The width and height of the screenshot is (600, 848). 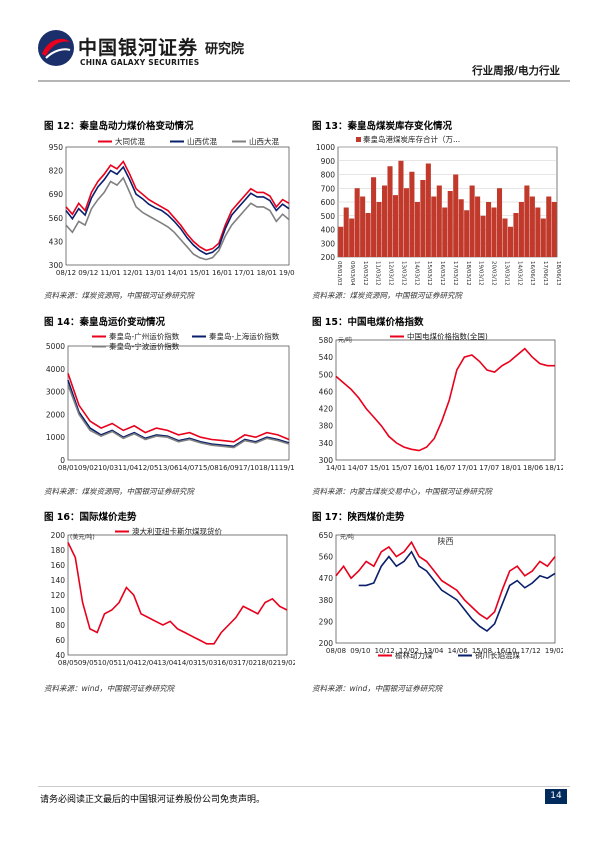 What do you see at coordinates (60, 625) in the screenshot?
I see `y-tick-label: 80` at bounding box center [60, 625].